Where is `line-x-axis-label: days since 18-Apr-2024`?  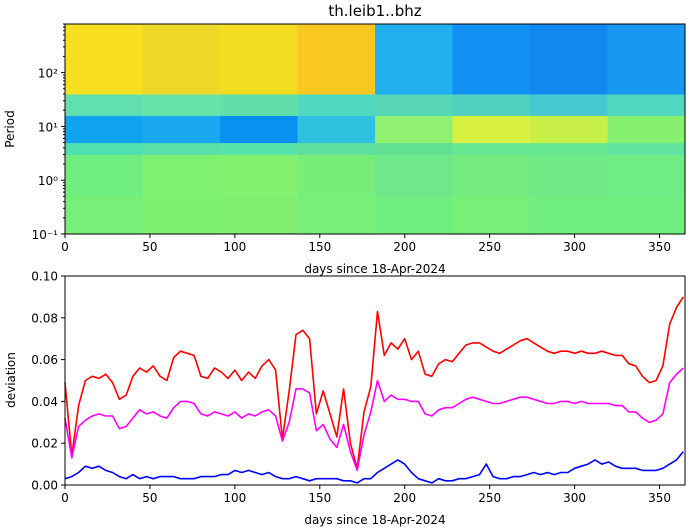 line-x-axis-label: days since 18-Apr-2024 is located at coordinates (374, 520).